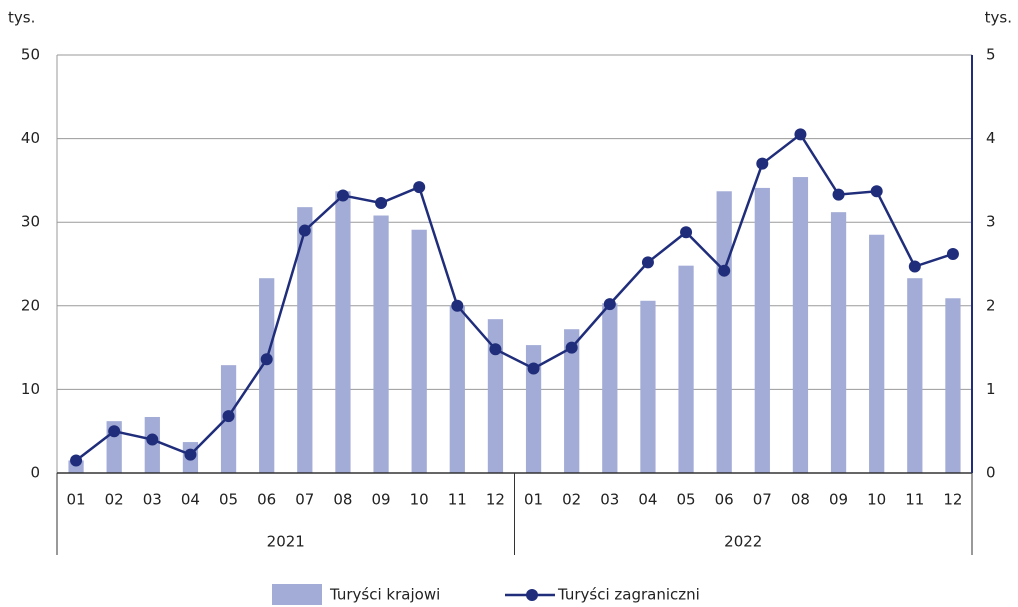 This screenshot has width=1018, height=607. I want to click on legend-swatch, so click(297, 594).